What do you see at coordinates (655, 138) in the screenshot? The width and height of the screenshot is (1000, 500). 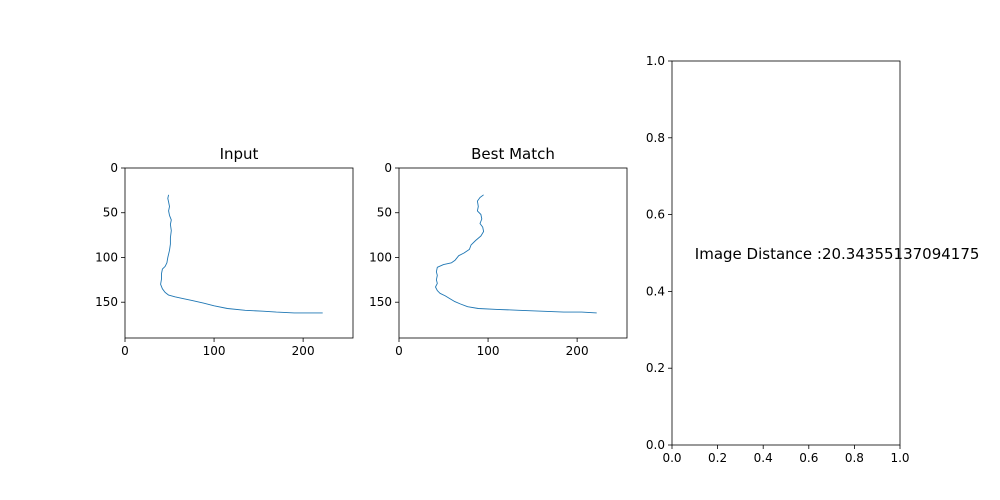 I see `y-tick-label: 0.8` at bounding box center [655, 138].